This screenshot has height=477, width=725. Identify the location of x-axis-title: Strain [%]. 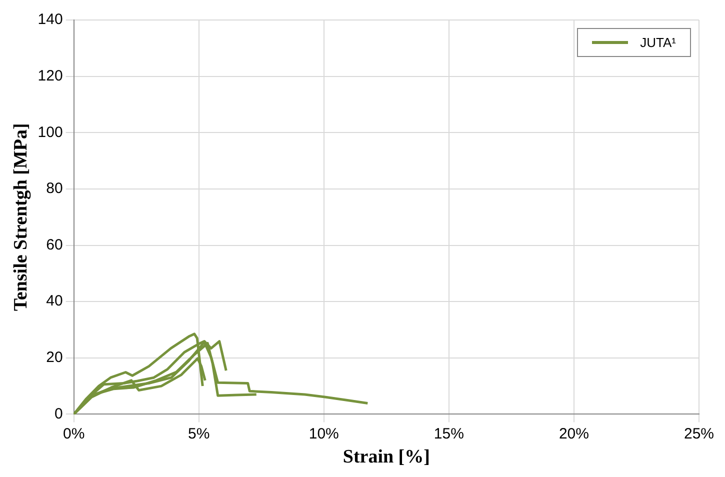
(386, 457).